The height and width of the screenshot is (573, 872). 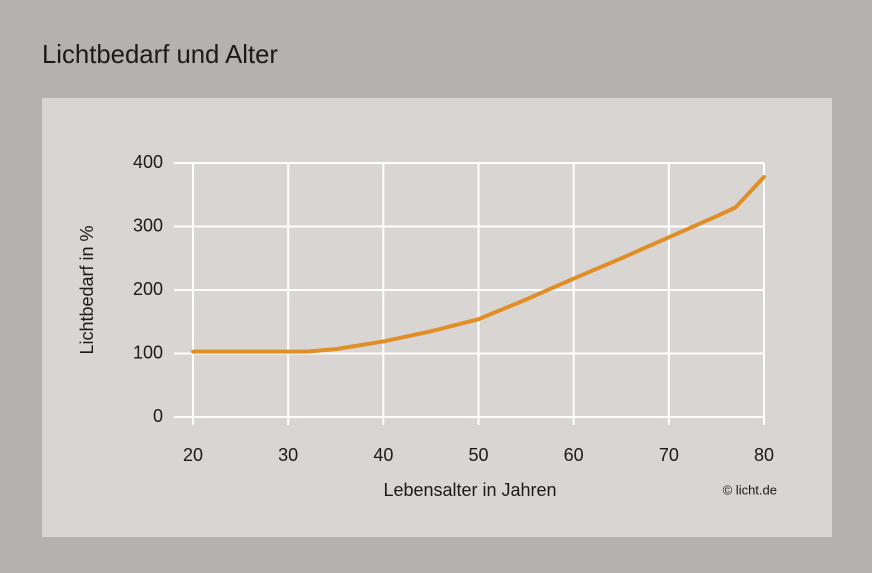 I want to click on y-tick-label: 0, so click(x=158, y=416).